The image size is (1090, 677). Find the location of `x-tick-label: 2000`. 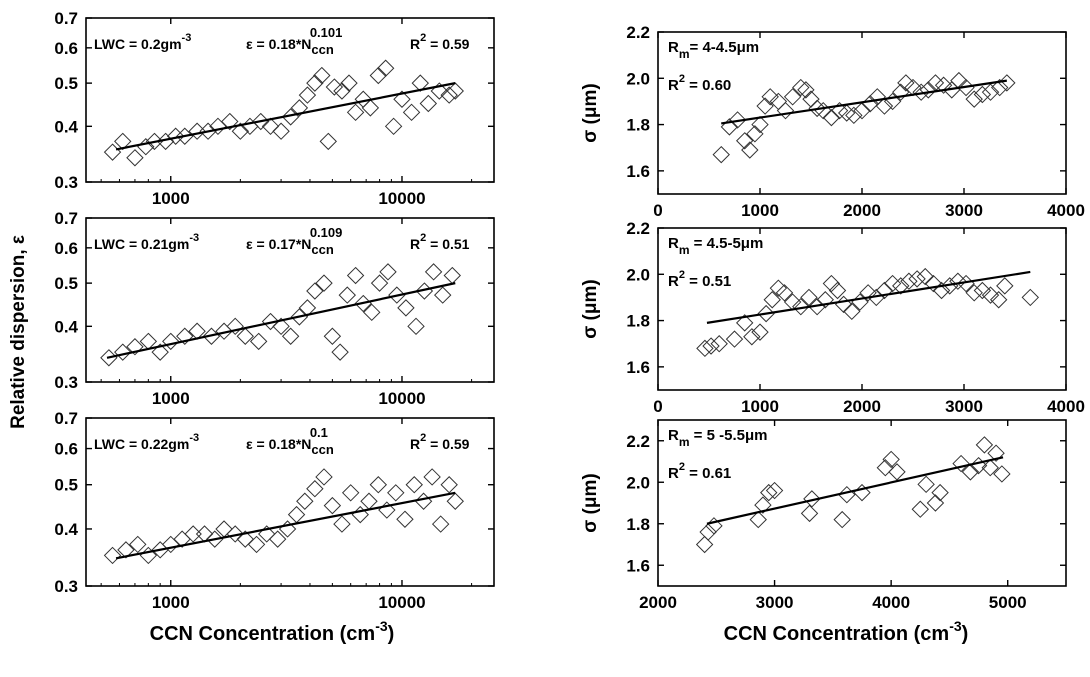

x-tick-label: 2000 is located at coordinates (658, 602).